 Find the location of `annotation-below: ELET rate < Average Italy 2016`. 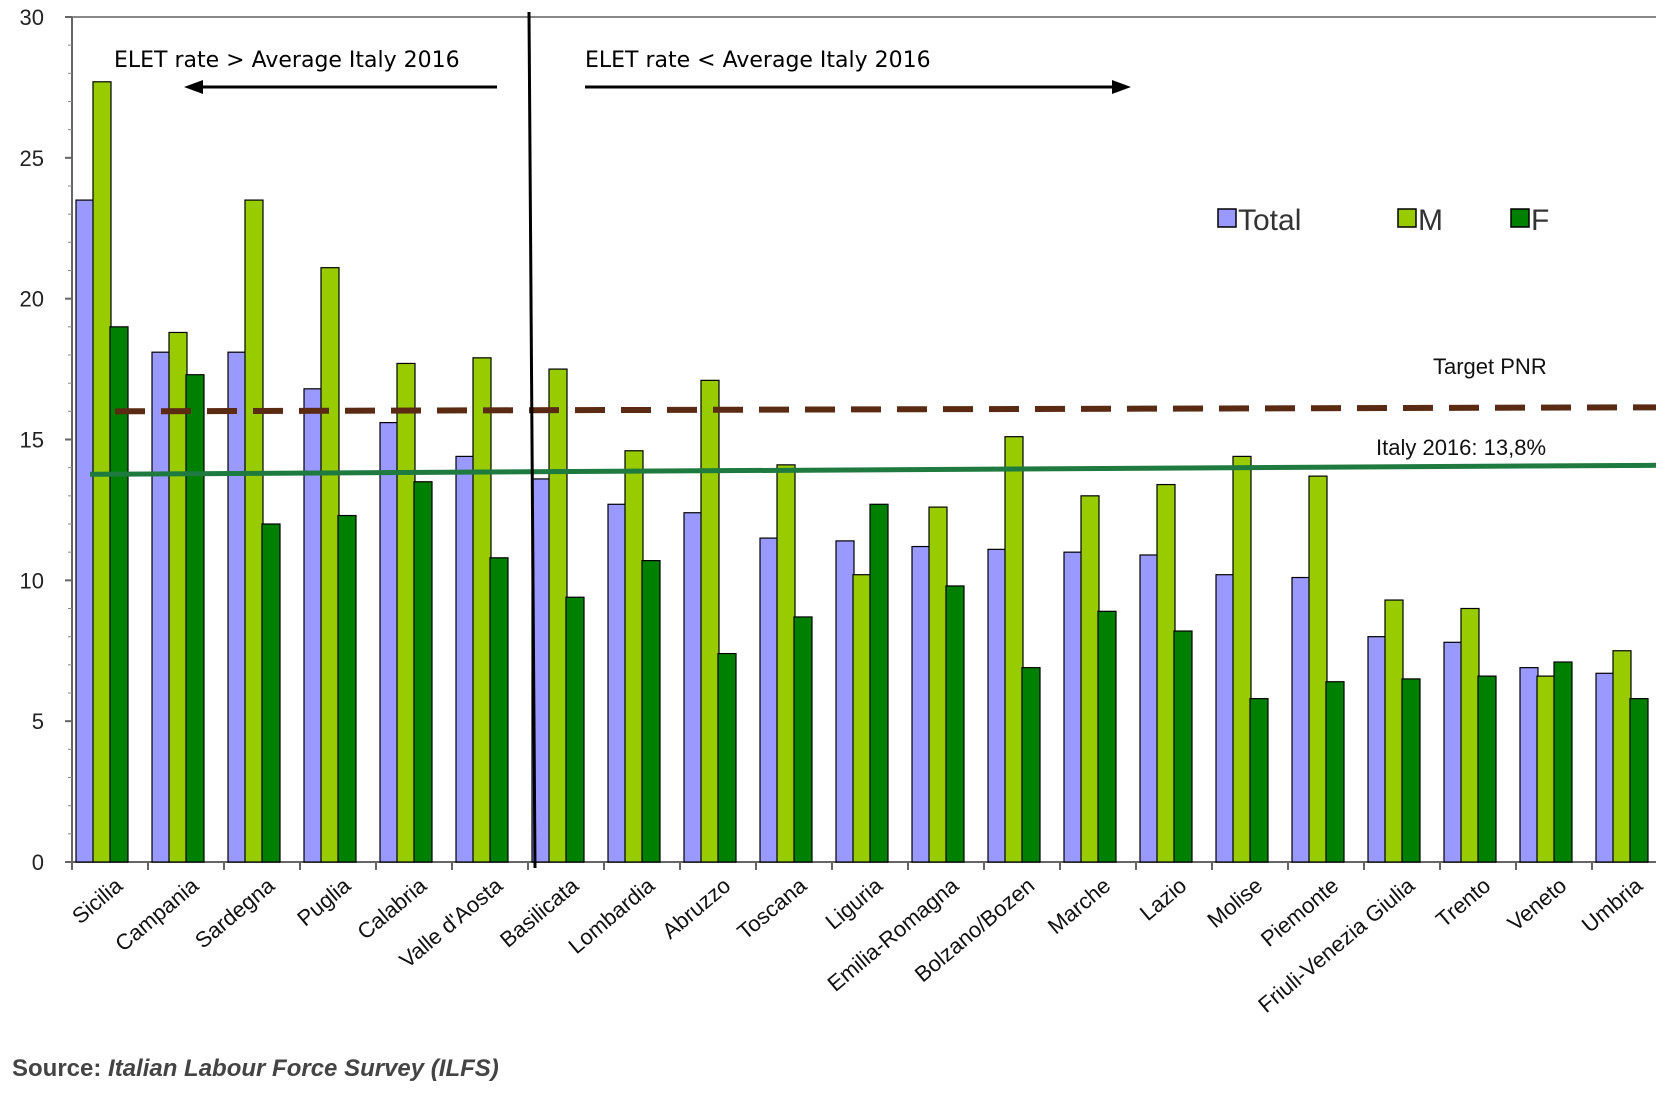

annotation-below: ELET rate < Average Italy 2016 is located at coordinates (758, 60).